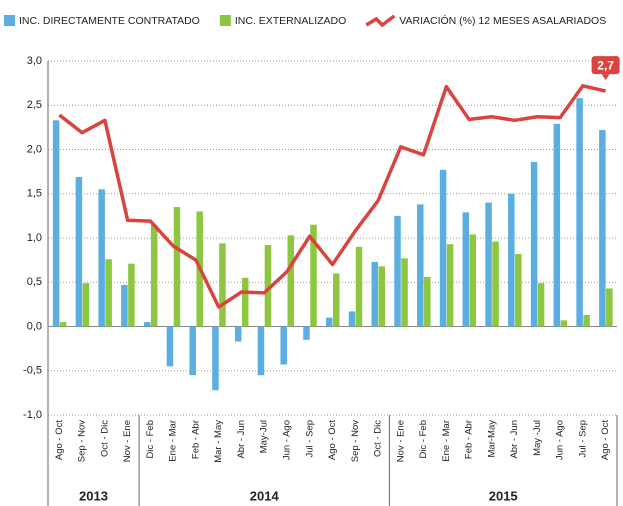 The image size is (623, 506). Describe the element at coordinates (218, 441) in the screenshot. I see `x-tick-label: Mar - May` at that location.